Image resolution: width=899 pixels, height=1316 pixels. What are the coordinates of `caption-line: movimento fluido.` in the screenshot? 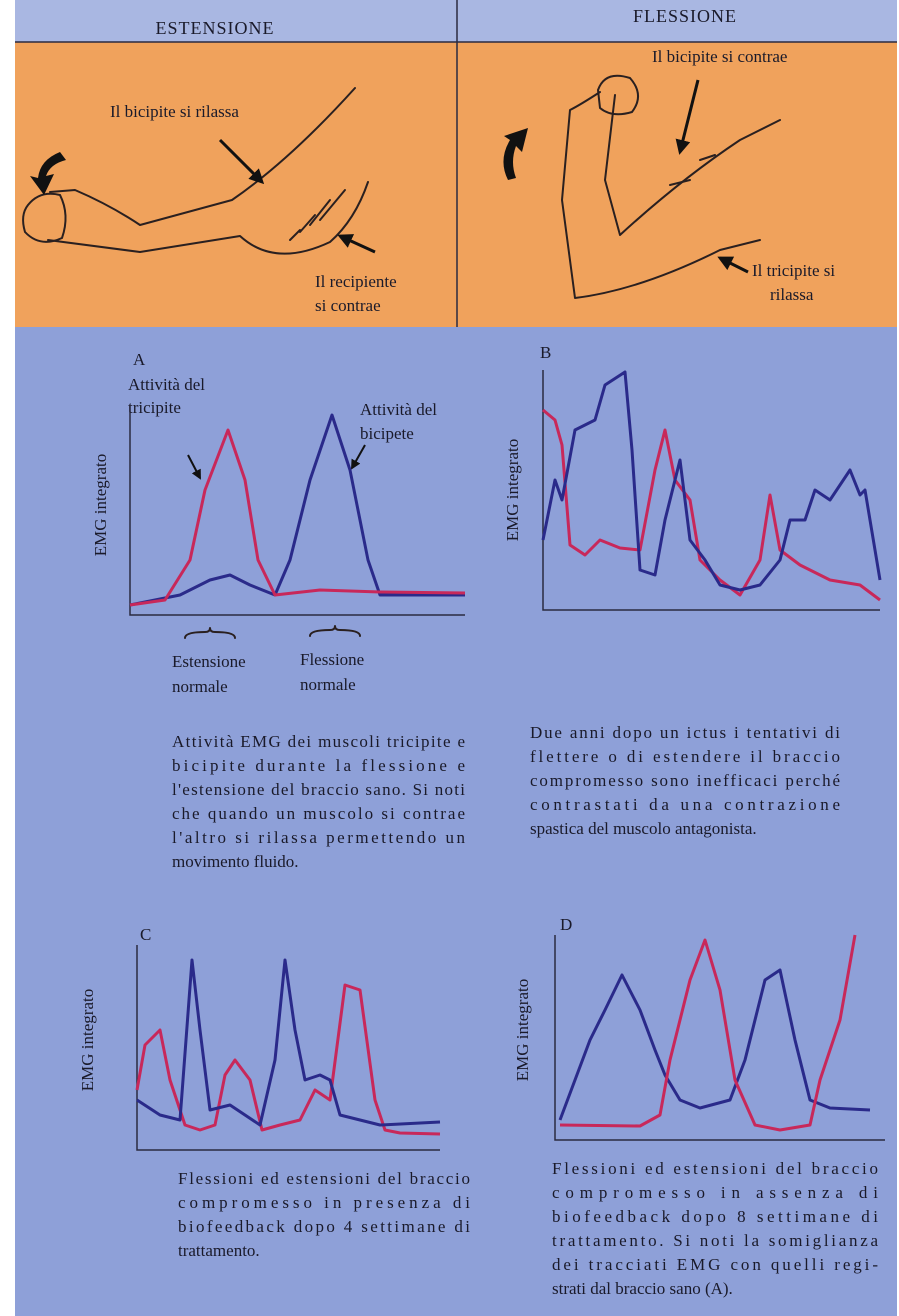 It's located at (235, 861).